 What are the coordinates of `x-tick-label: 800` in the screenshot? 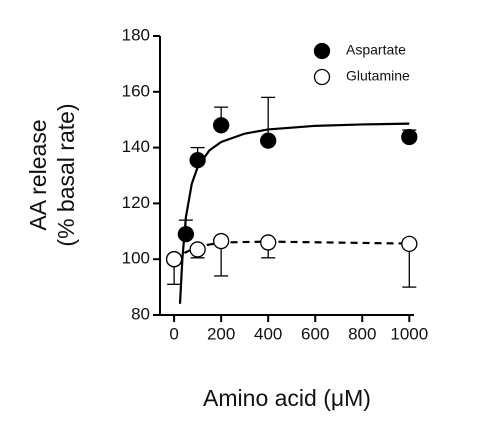 It's located at (362, 333).